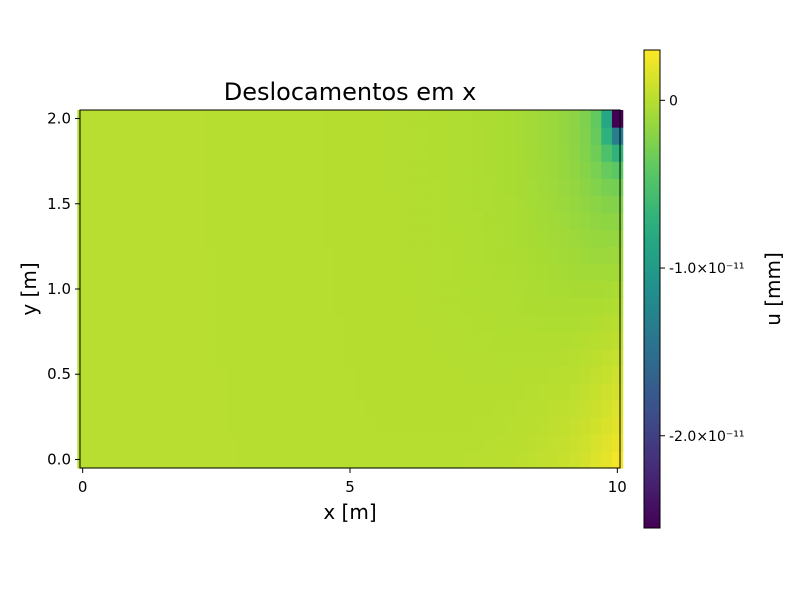 This screenshot has width=800, height=600. I want to click on y-tick-label: 0.0, so click(59, 459).